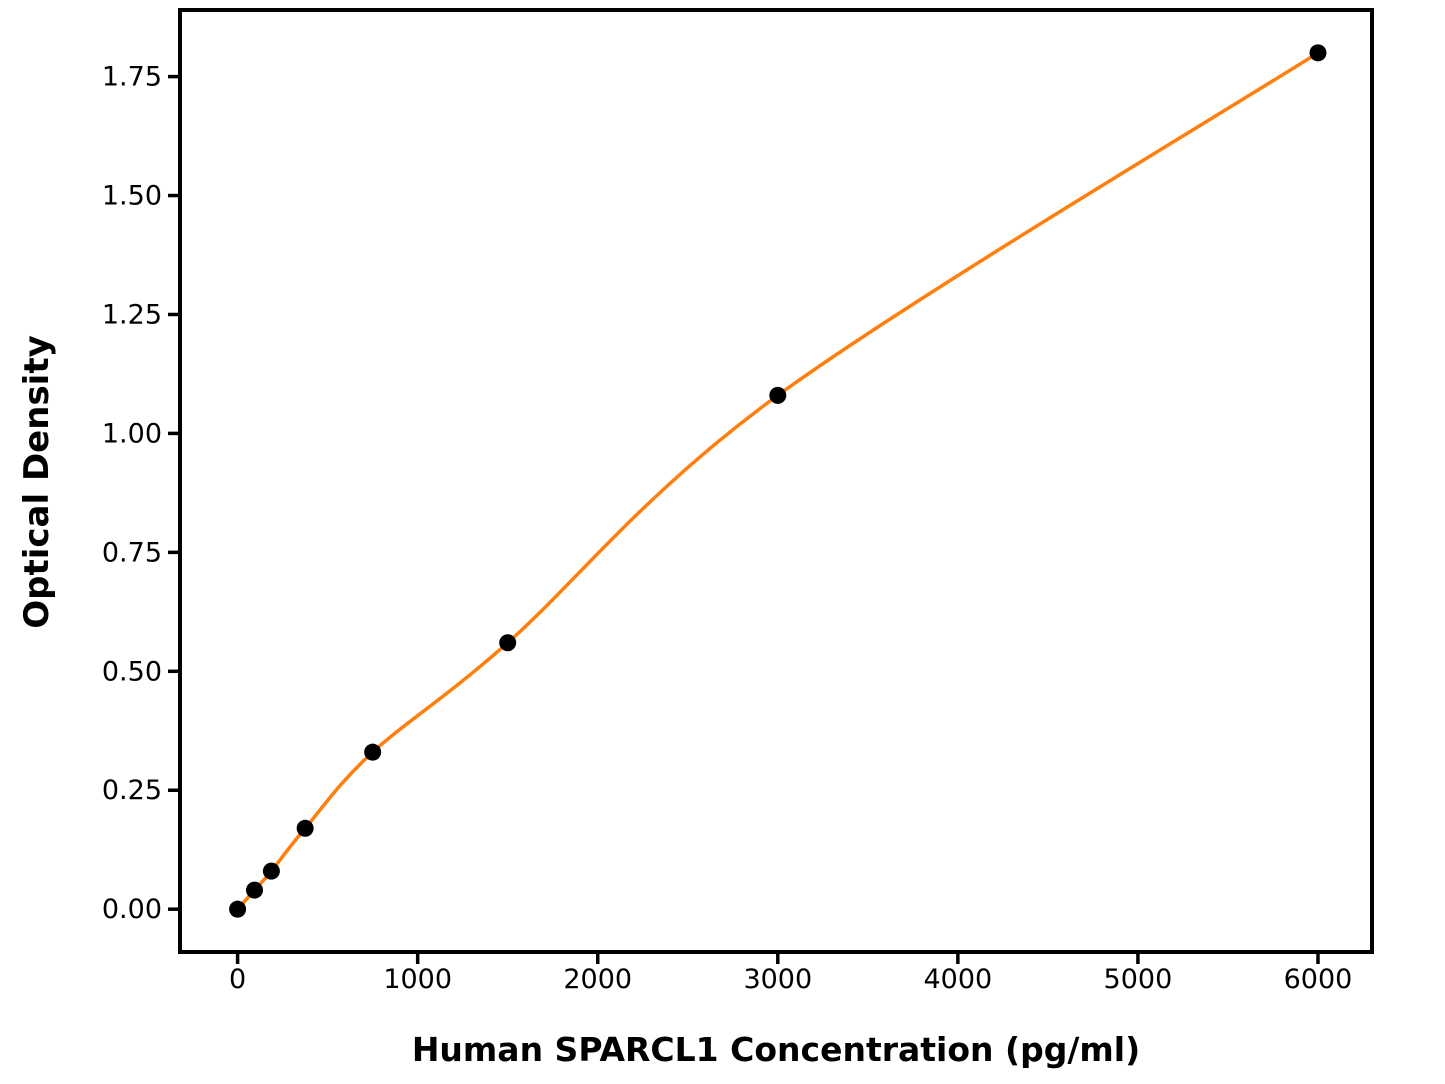  I want to click on x-tick-label: 1000, so click(417, 979).